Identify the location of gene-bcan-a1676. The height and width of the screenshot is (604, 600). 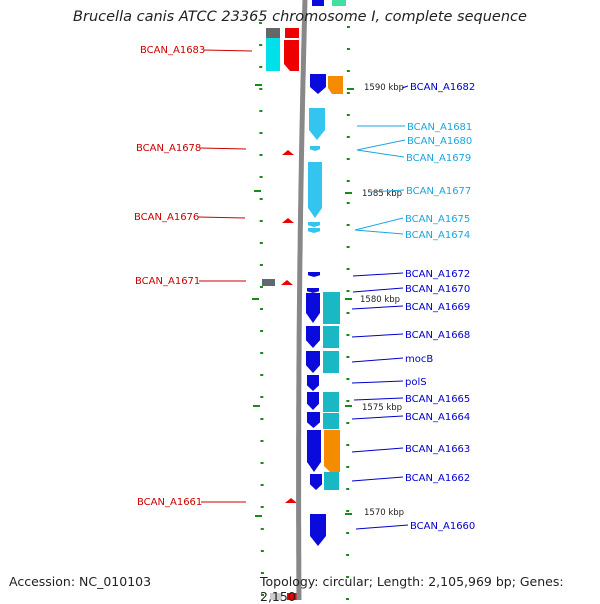
(288, 220).